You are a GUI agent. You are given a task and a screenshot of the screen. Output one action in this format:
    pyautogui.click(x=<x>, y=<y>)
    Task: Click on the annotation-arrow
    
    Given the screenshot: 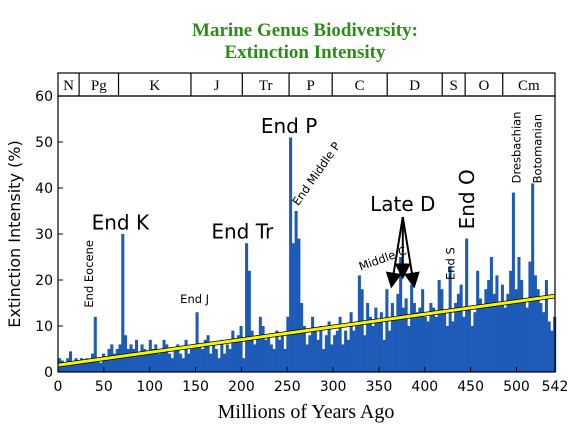 What is the action you would take?
    pyautogui.click(x=410, y=252)
    